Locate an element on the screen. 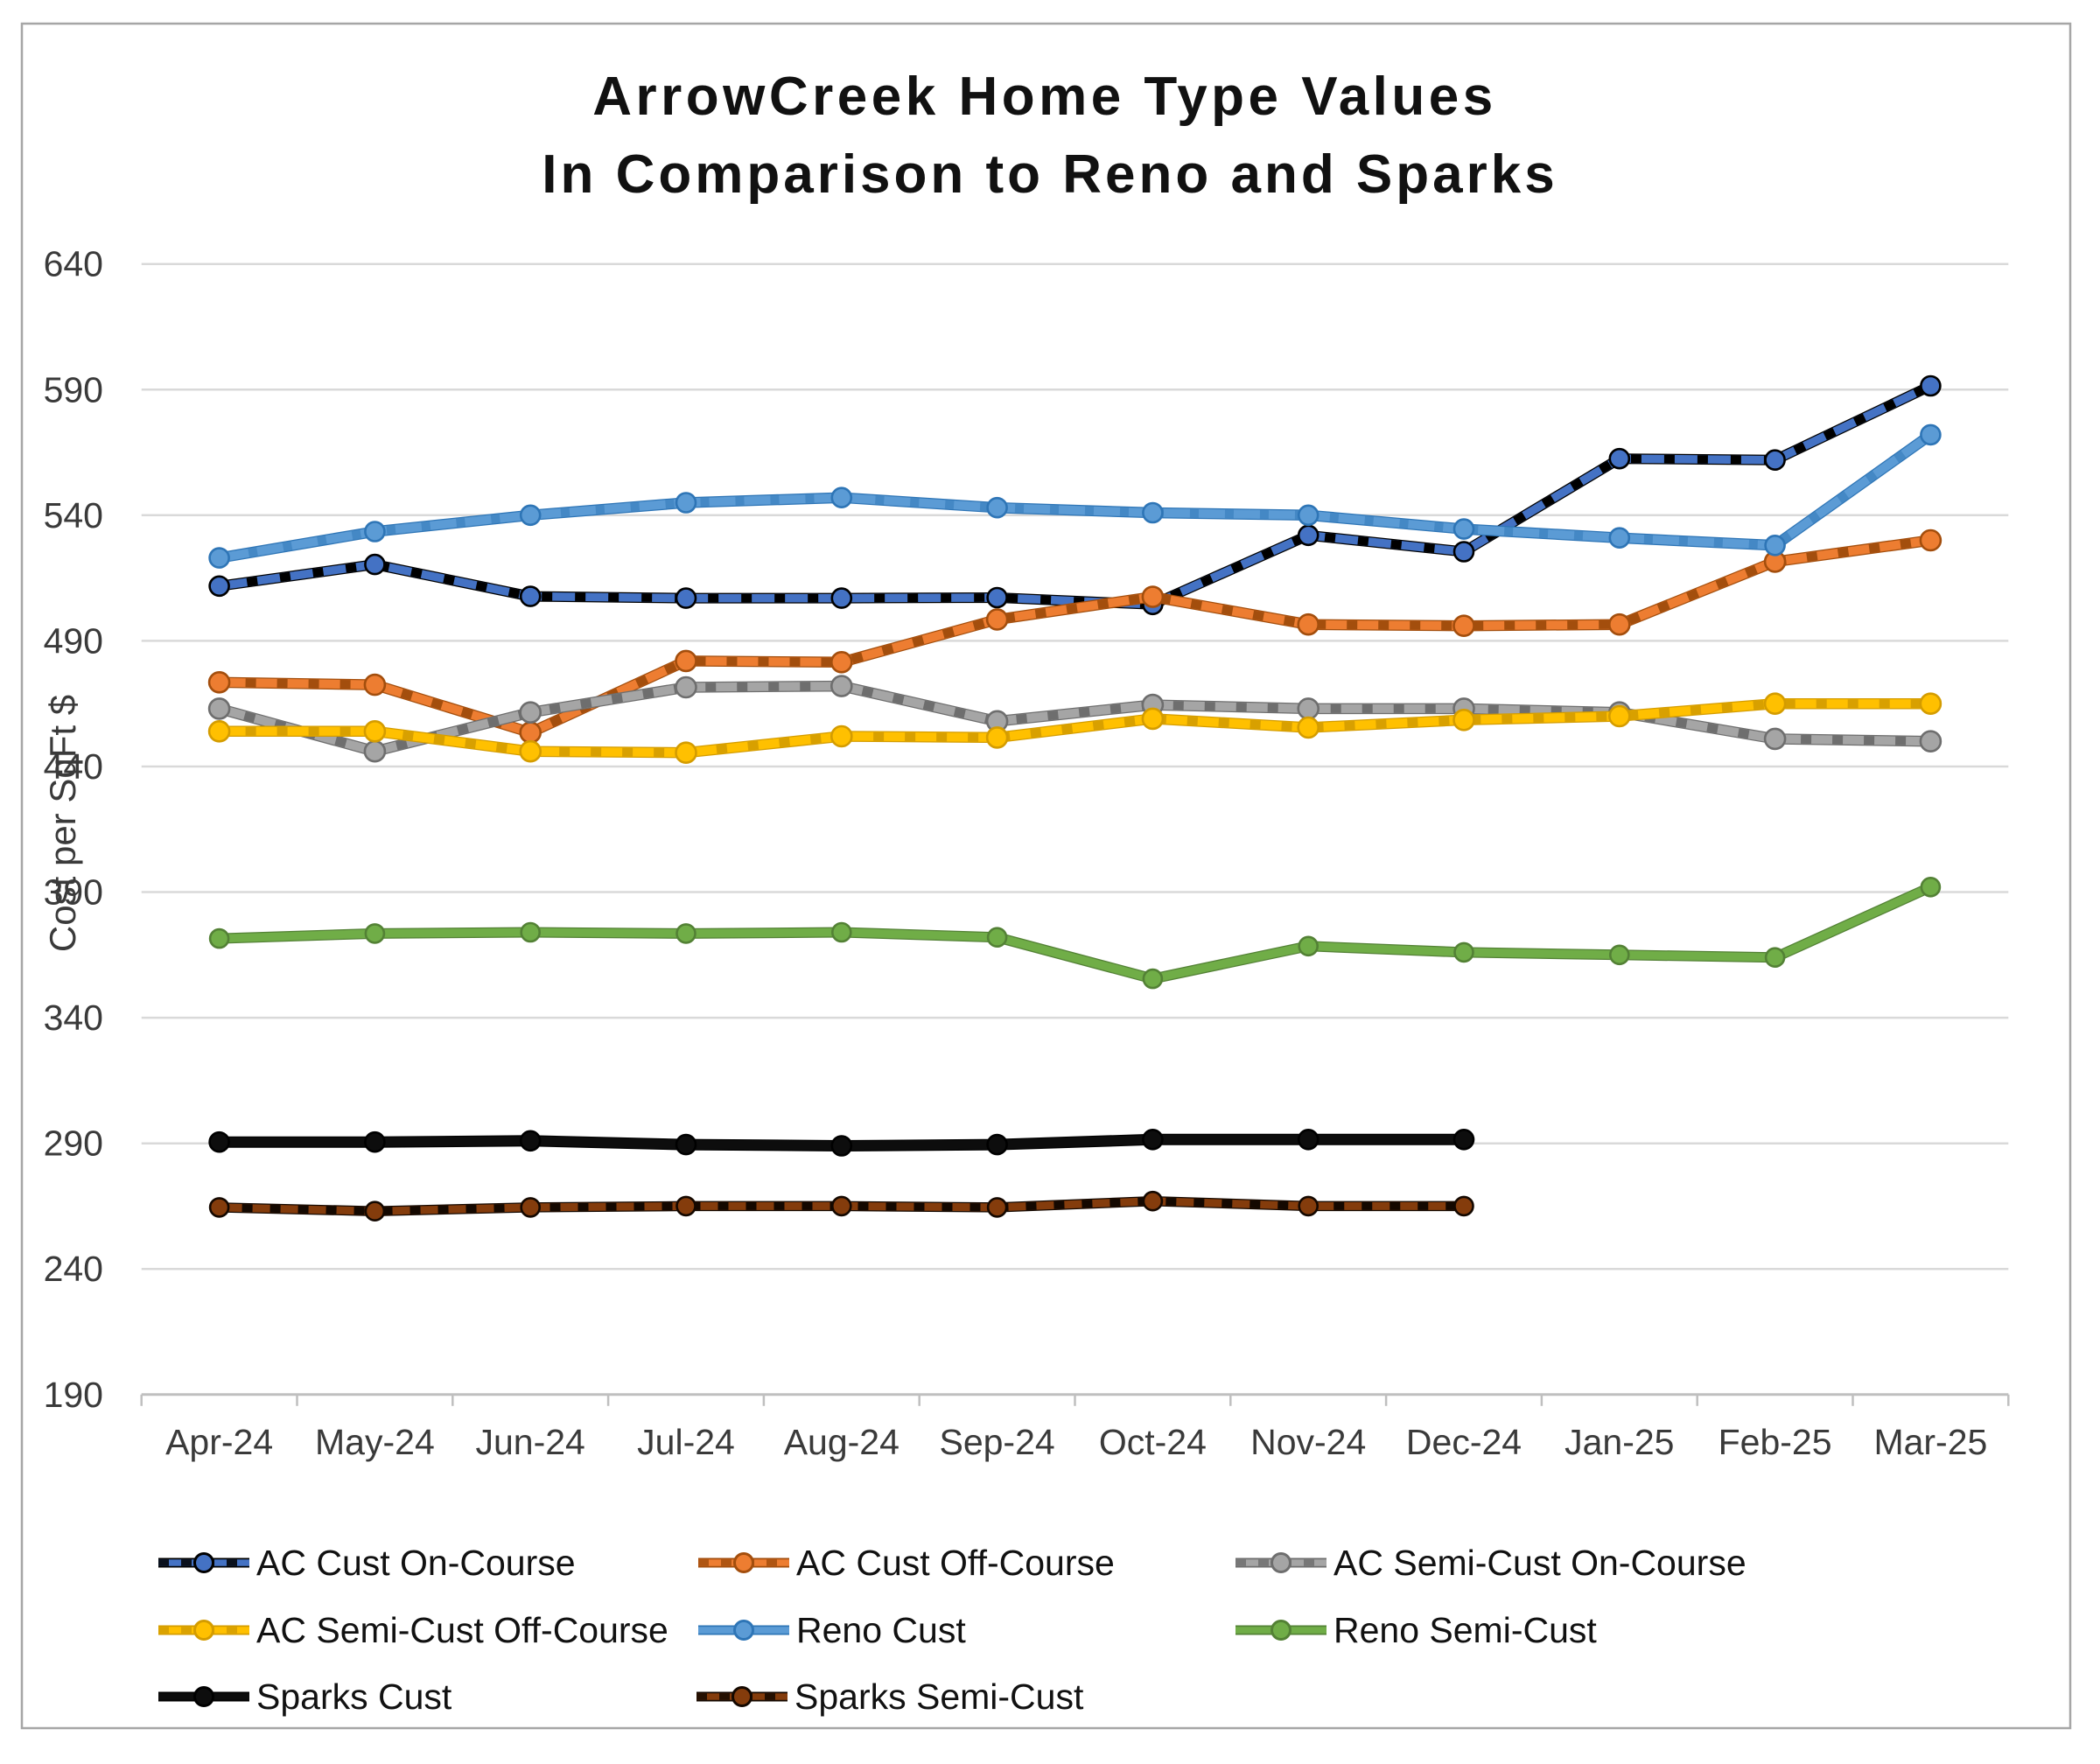 The height and width of the screenshot is (1764, 2100). svg-text: Nov-24 is located at coordinates (1308, 1442).